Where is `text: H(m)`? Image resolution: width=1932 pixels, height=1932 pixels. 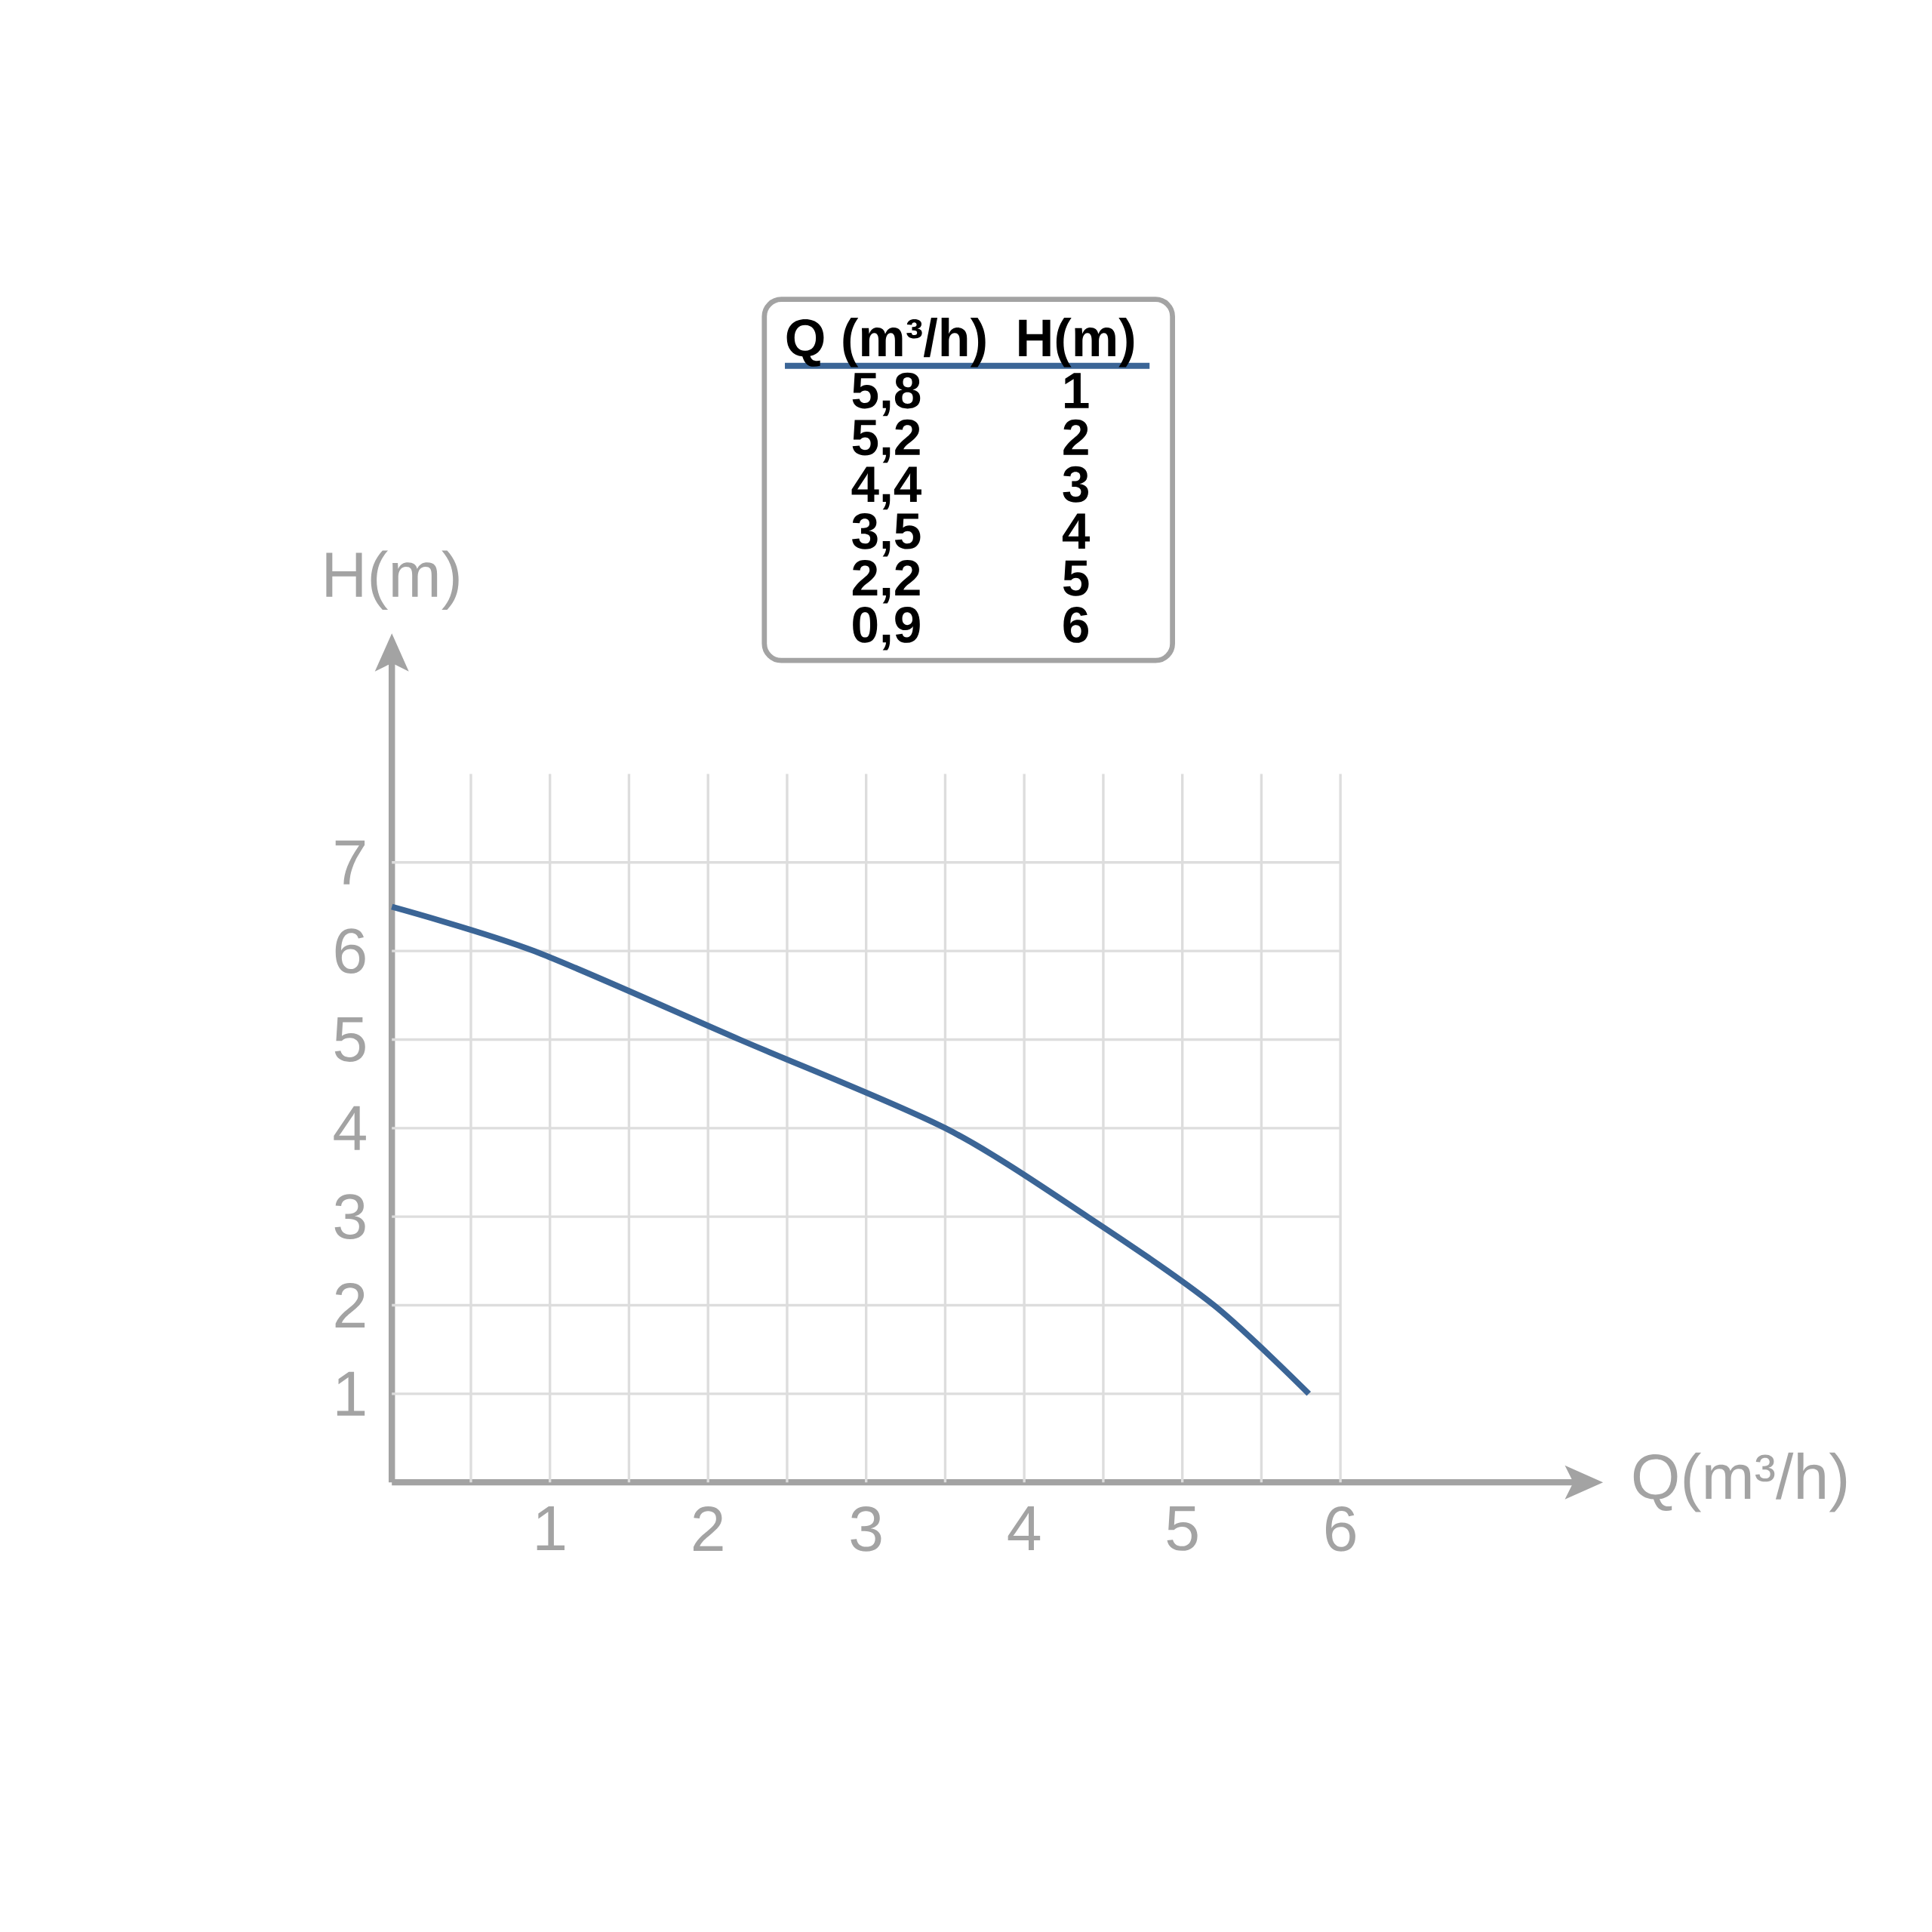 text: H(m) is located at coordinates (1076, 342).